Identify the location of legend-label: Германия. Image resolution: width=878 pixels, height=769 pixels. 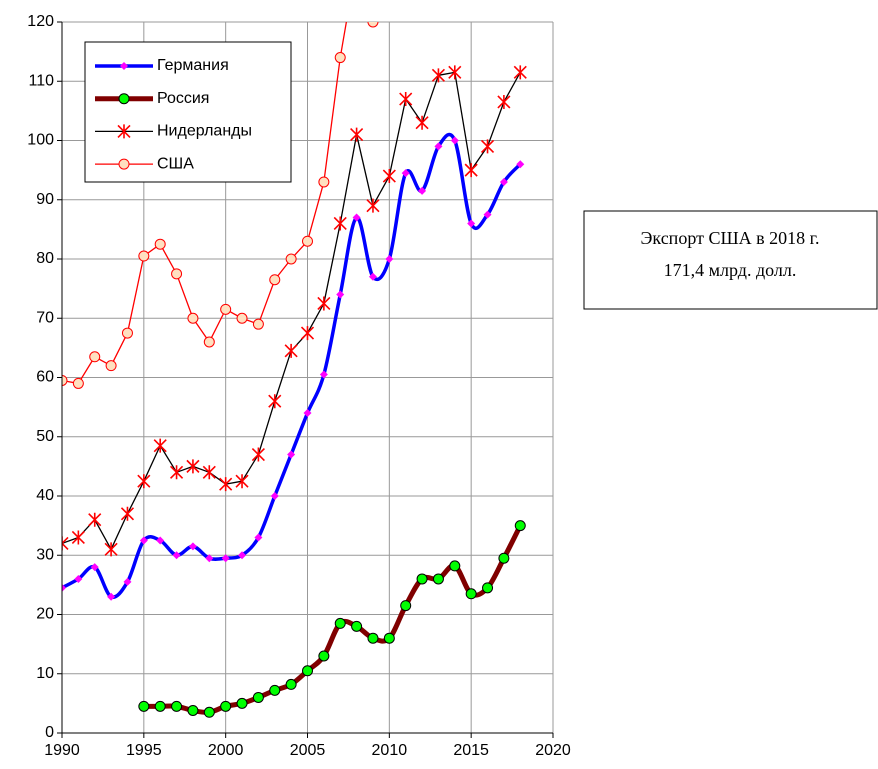
(193, 65).